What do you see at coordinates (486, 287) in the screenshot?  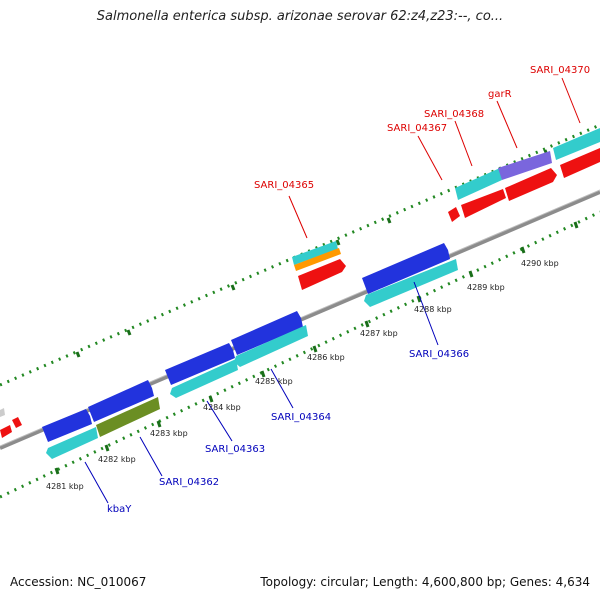 I see `kbp-label: 4289 kbp` at bounding box center [486, 287].